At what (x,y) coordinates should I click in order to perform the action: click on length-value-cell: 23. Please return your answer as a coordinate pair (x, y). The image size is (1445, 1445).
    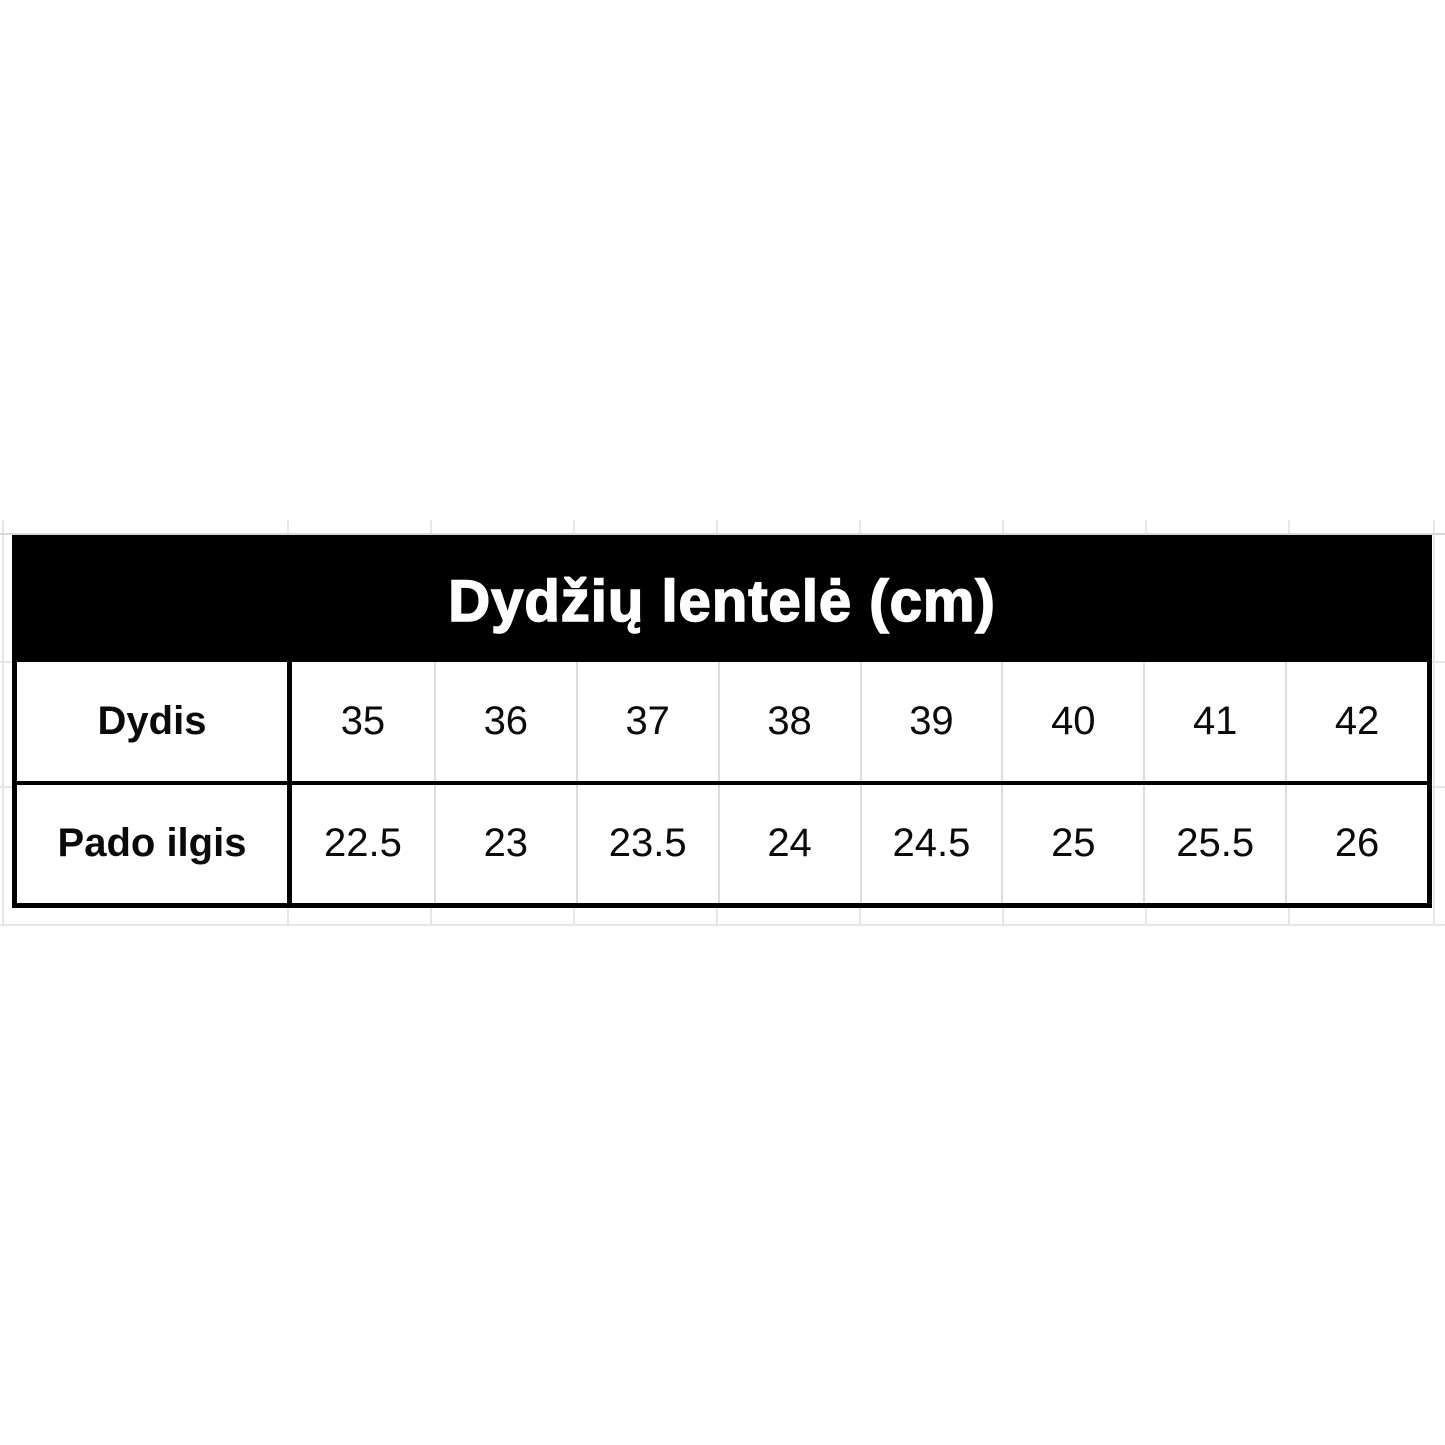
    Looking at the image, I should click on (504, 843).